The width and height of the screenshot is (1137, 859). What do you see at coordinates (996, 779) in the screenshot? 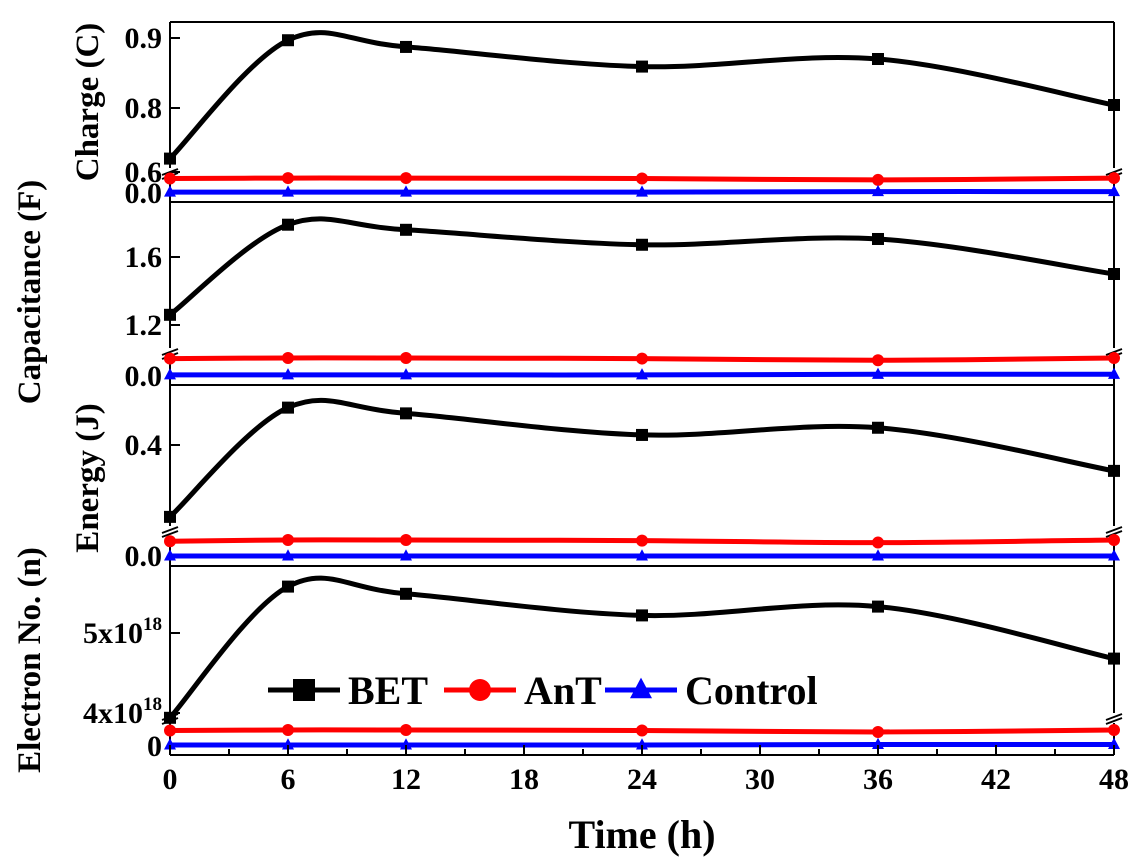
I see `x-tick-label: 42` at bounding box center [996, 779].